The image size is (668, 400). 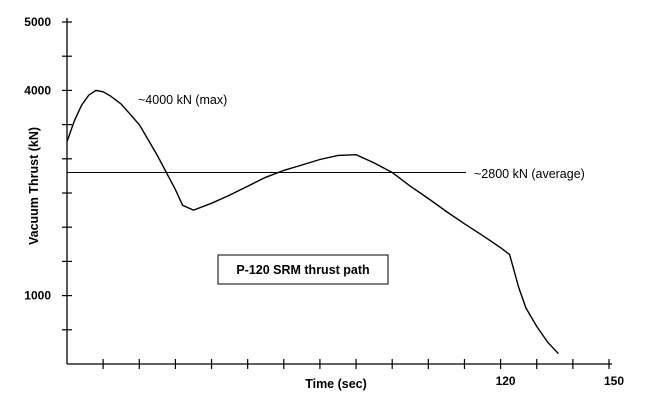 What do you see at coordinates (336, 384) in the screenshot?
I see `x-axis-title: Time (sec)` at bounding box center [336, 384].